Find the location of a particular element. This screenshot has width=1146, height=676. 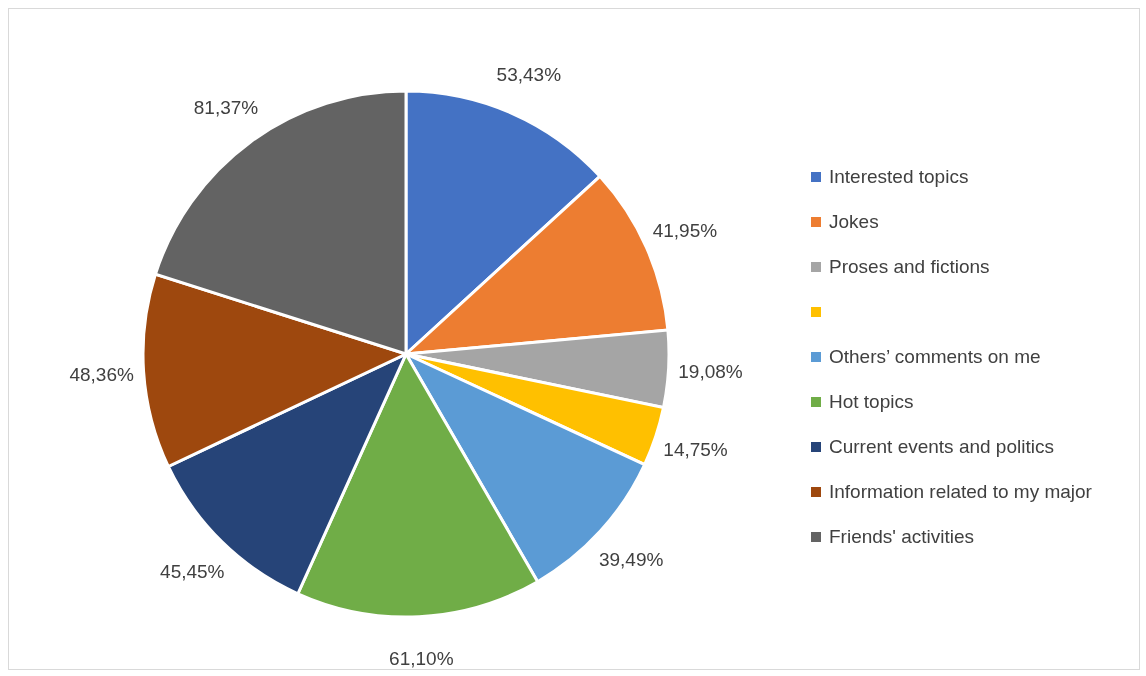

legend-label: Hot topics is located at coordinates (871, 401).